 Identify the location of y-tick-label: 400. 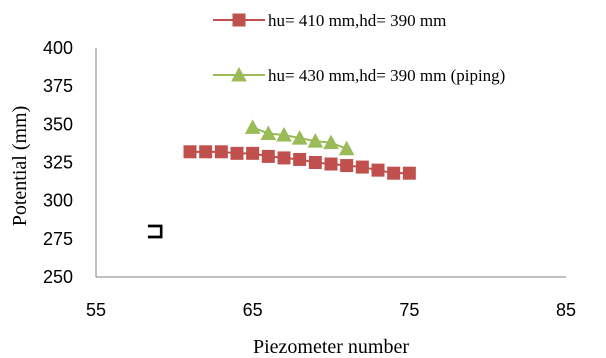
(58, 48).